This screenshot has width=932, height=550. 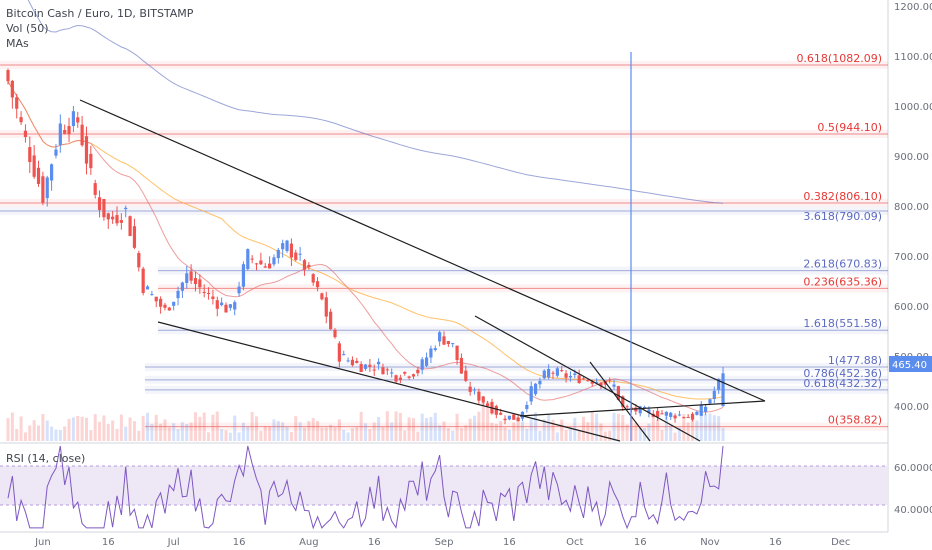 What do you see at coordinates (913, 468) in the screenshot?
I see `rsi-tick-label: 60.0000` at bounding box center [913, 468].